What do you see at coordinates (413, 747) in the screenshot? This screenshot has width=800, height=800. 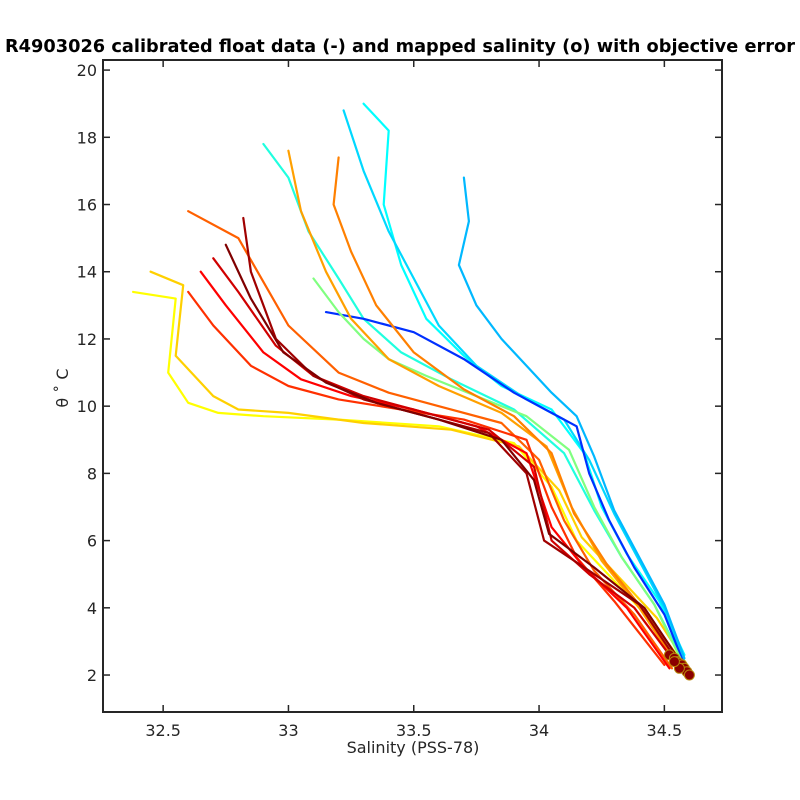 I see `x-axis-label: Salinity (PSS-78)` at bounding box center [413, 747].